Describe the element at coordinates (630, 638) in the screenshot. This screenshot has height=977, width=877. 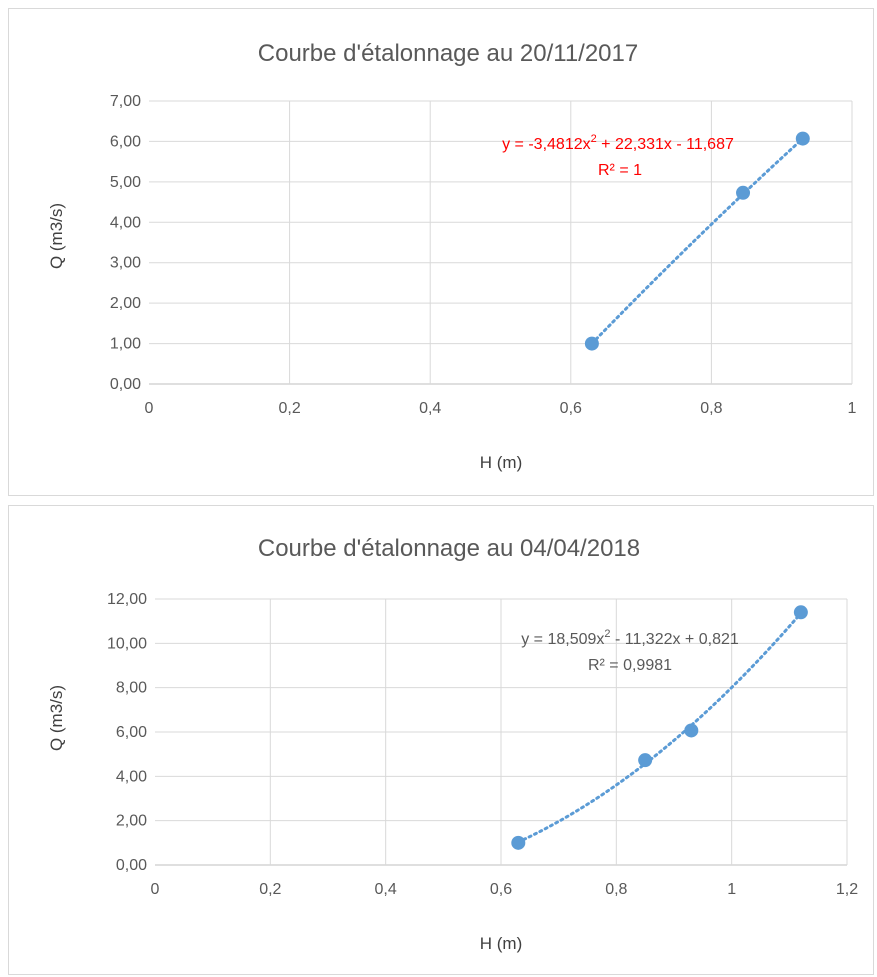
I see `trendline-equation: y = 18,509x2 - 11,322x + 0,821` at that location.